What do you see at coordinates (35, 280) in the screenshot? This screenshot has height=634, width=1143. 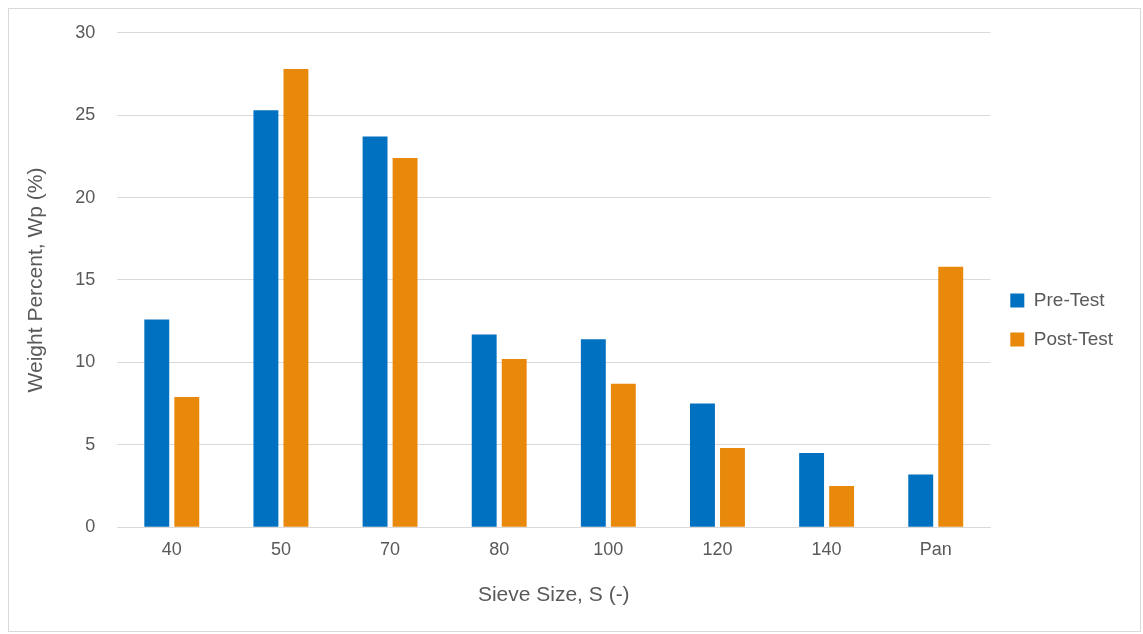 I see `y-axis-title: Weight Percent, Wp (%)` at bounding box center [35, 280].